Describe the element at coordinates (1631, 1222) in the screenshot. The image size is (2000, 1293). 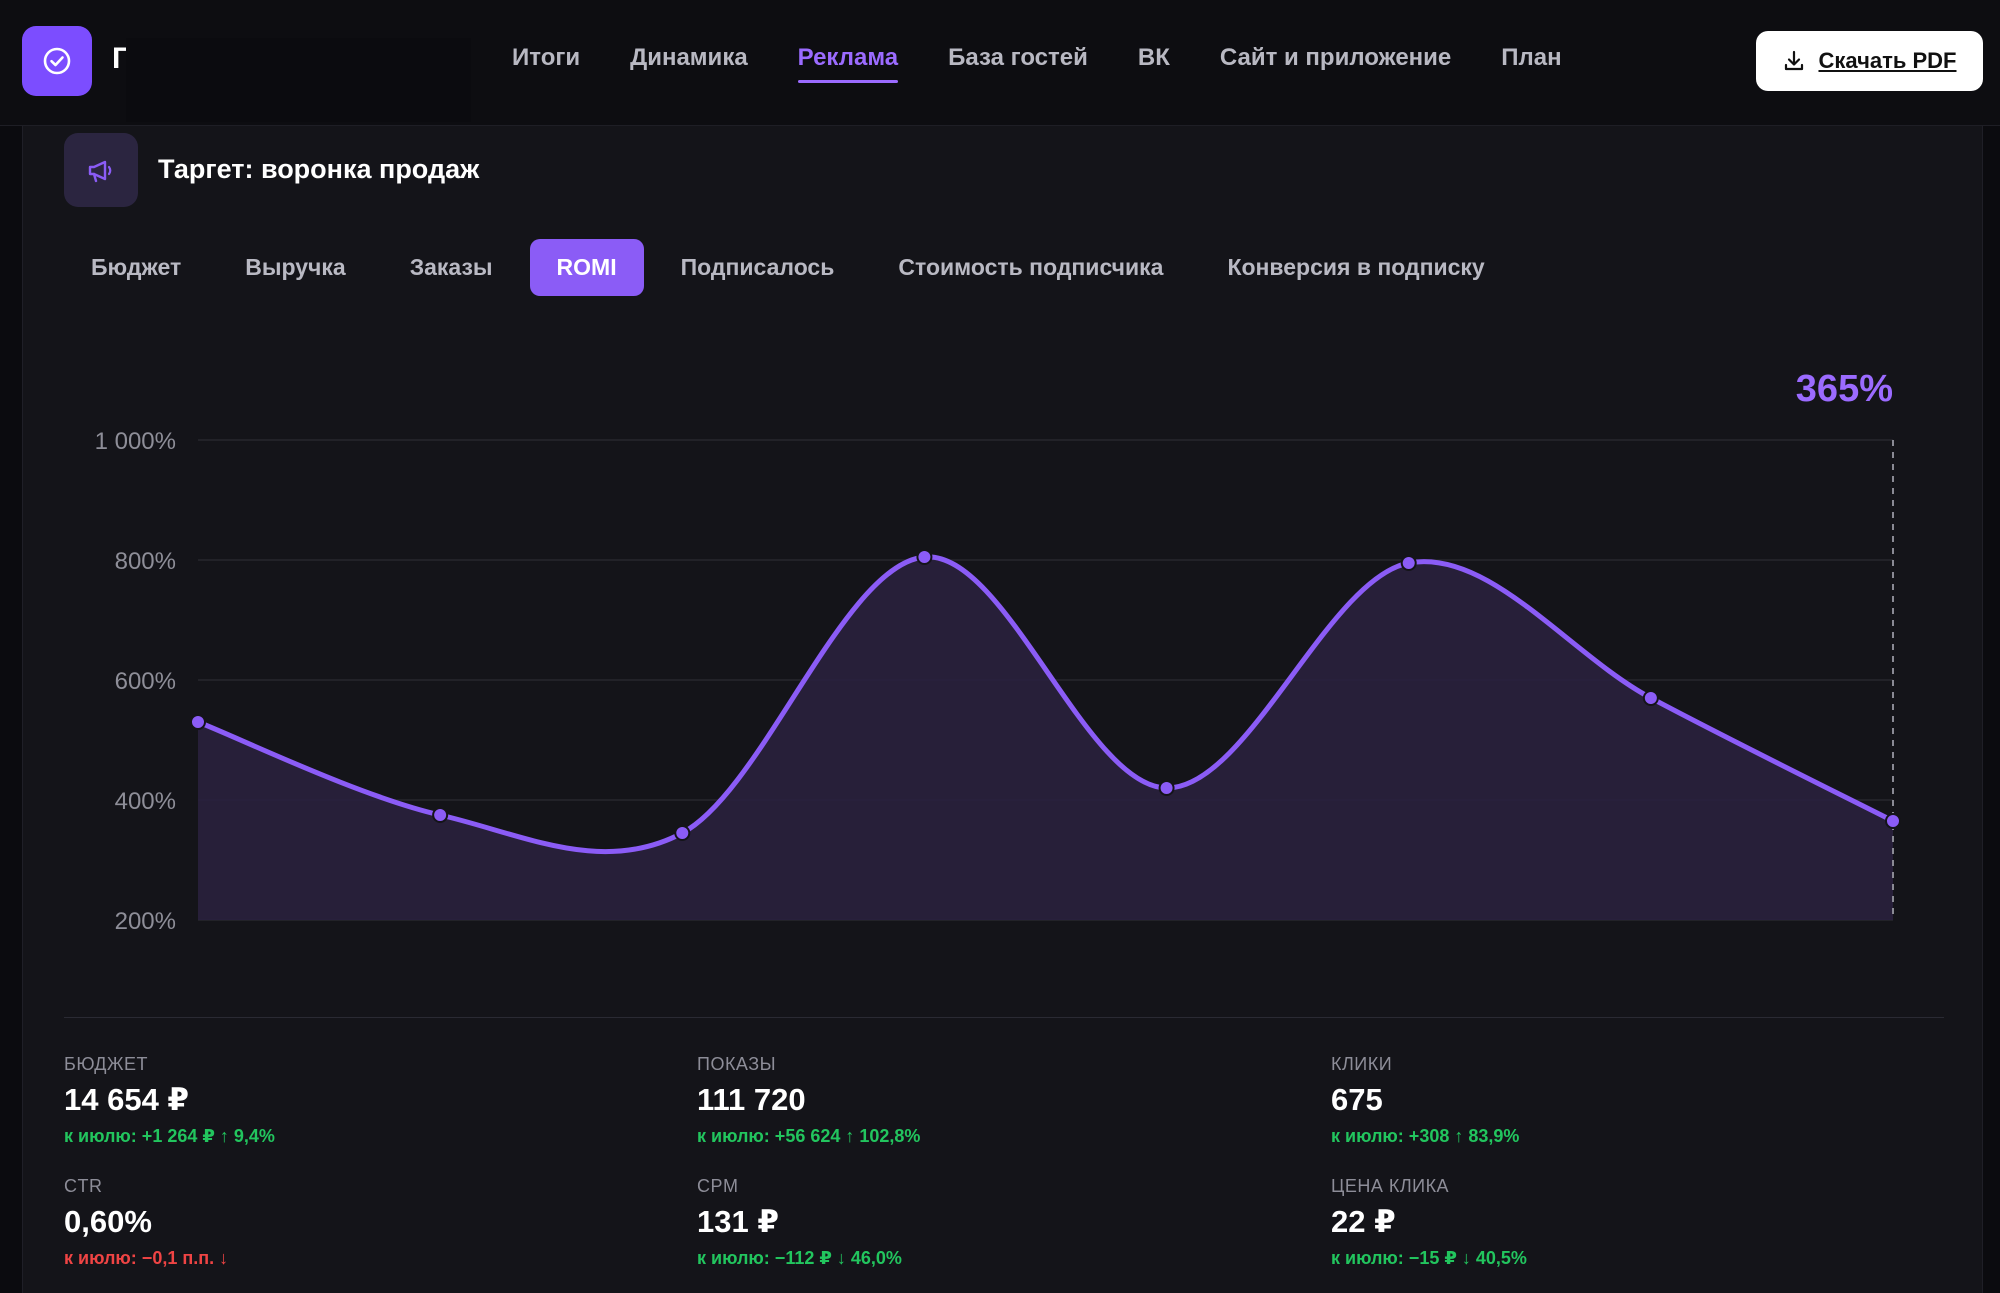
I see `metric-click-price: ЦЕНА КЛИКА 22 ₽ к июлю: −15 ₽ ↓ 40,5%` at that location.